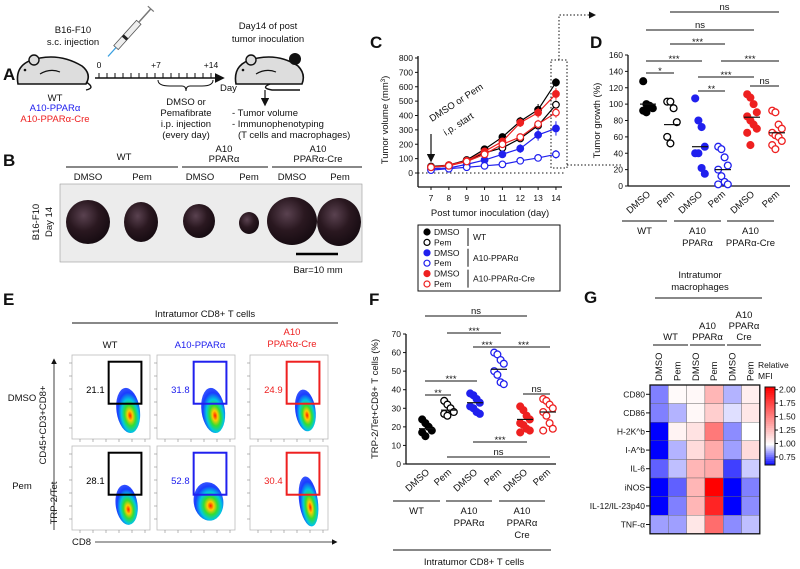 The height and width of the screenshot is (569, 800). Describe the element at coordinates (55, 108) in the screenshot. I see `group-label-a10: A10-PPARα` at that location.